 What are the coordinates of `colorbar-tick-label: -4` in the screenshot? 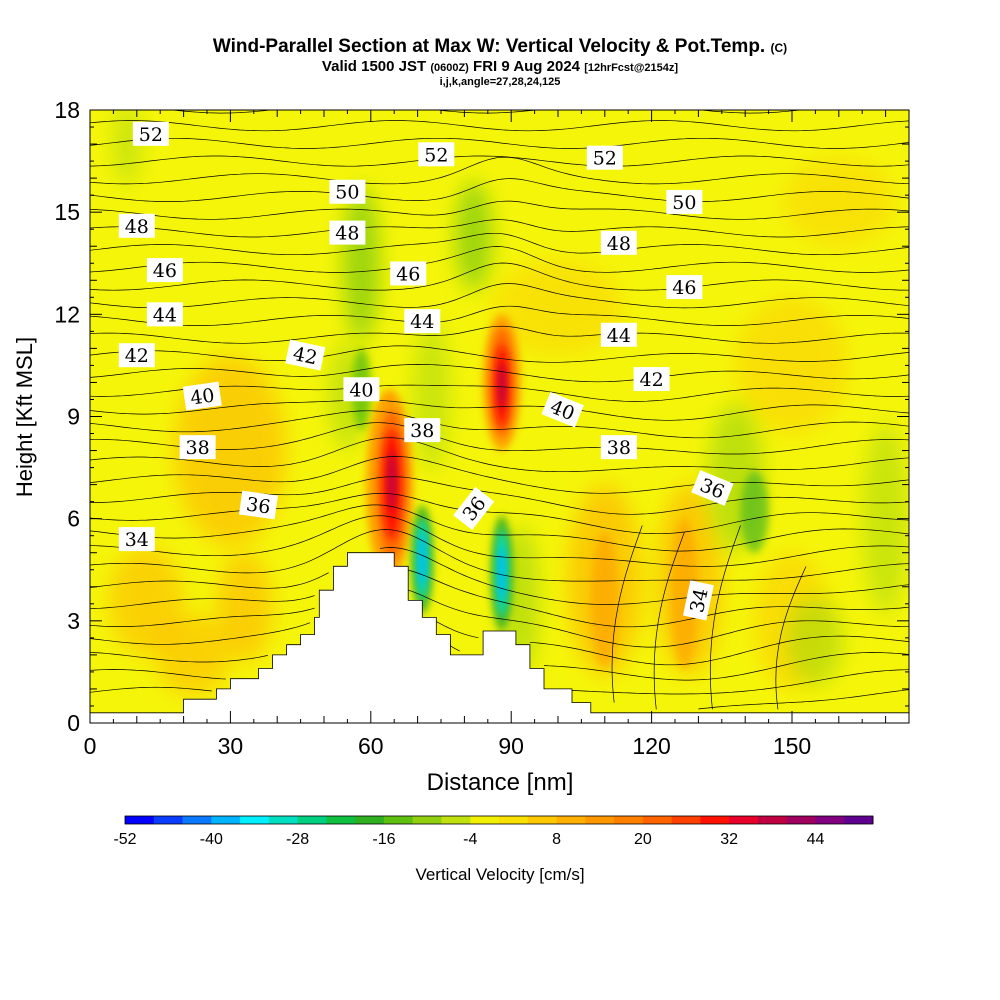 It's located at (470, 839).